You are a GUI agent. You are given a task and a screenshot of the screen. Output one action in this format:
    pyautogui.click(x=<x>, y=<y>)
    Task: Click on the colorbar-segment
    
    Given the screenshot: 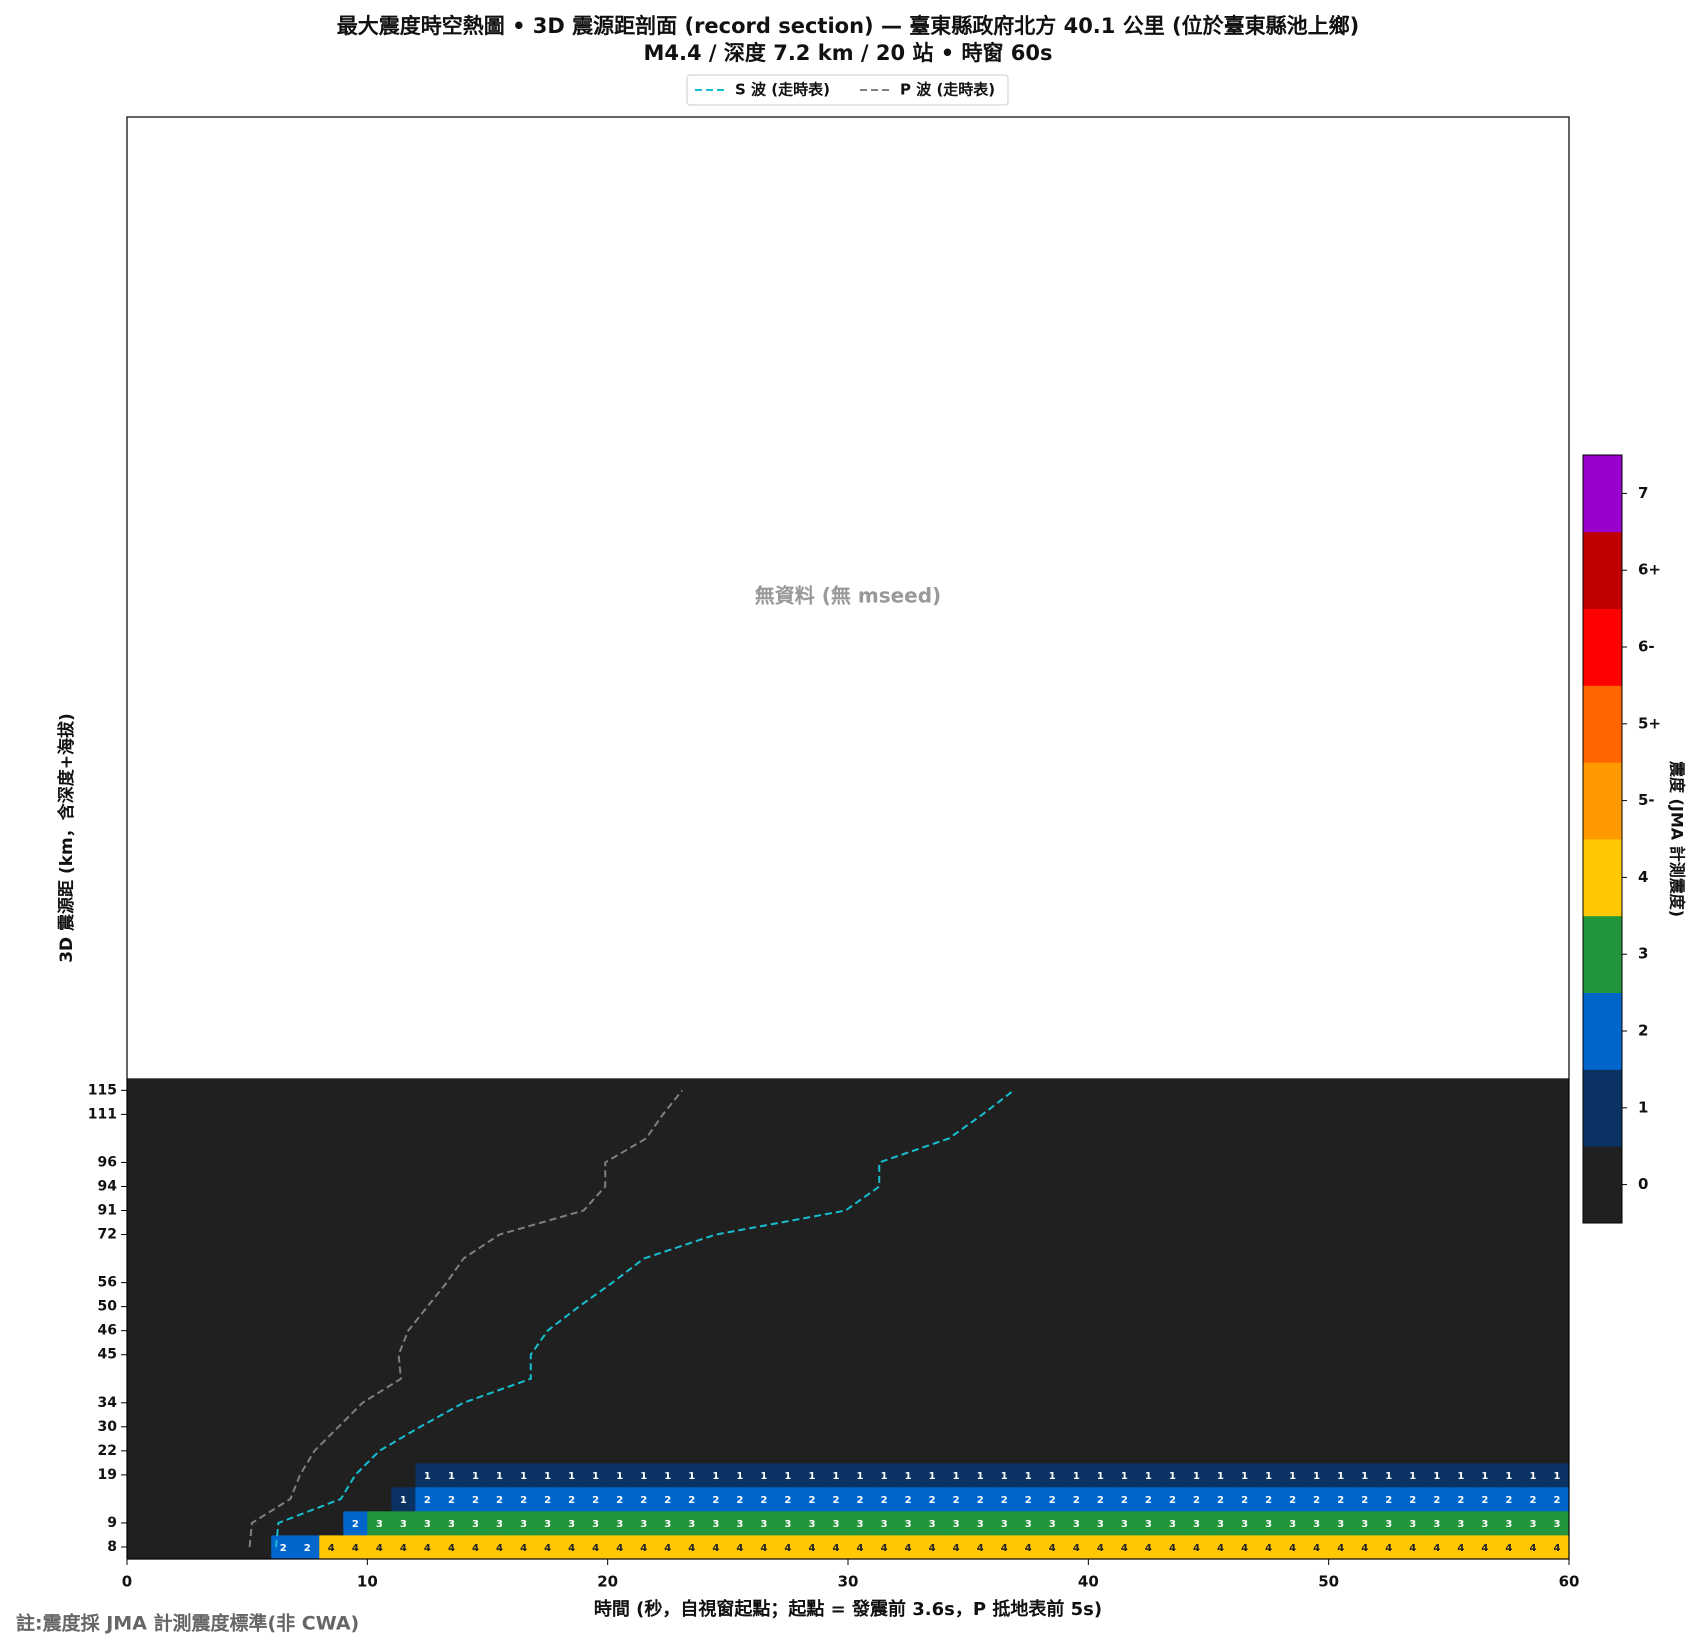 What is the action you would take?
    pyautogui.click(x=1602, y=494)
    